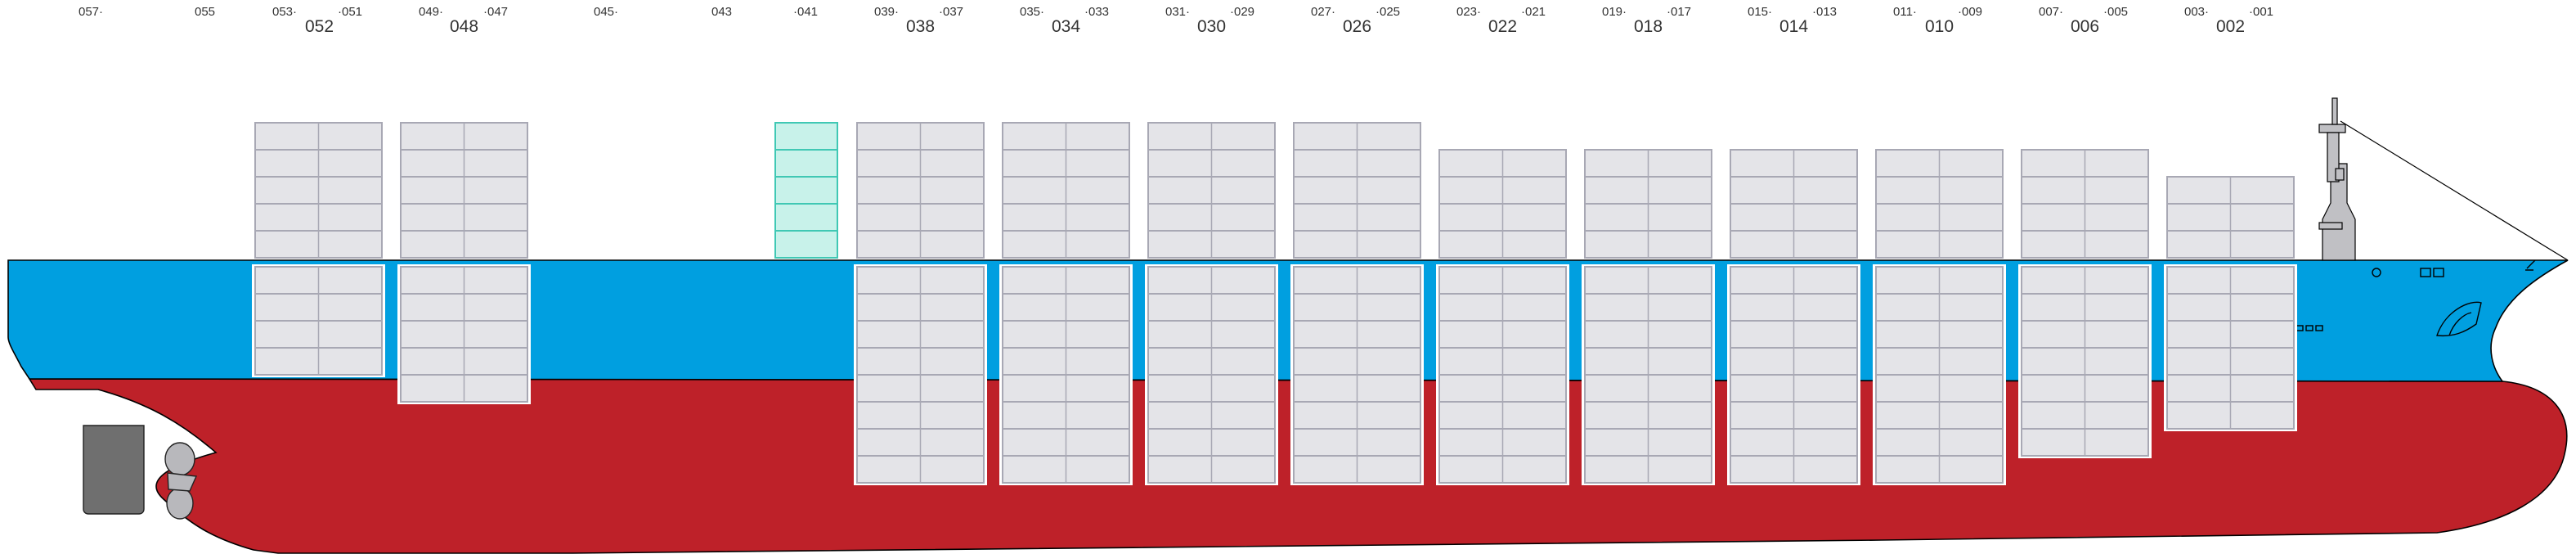 This screenshot has width=2576, height=554. What do you see at coordinates (114, 470) in the screenshot?
I see `rudder` at bounding box center [114, 470].